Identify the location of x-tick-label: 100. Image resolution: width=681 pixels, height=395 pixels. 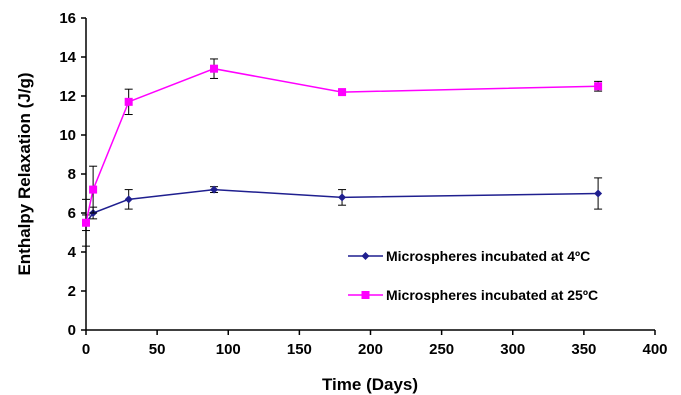
(228, 349).